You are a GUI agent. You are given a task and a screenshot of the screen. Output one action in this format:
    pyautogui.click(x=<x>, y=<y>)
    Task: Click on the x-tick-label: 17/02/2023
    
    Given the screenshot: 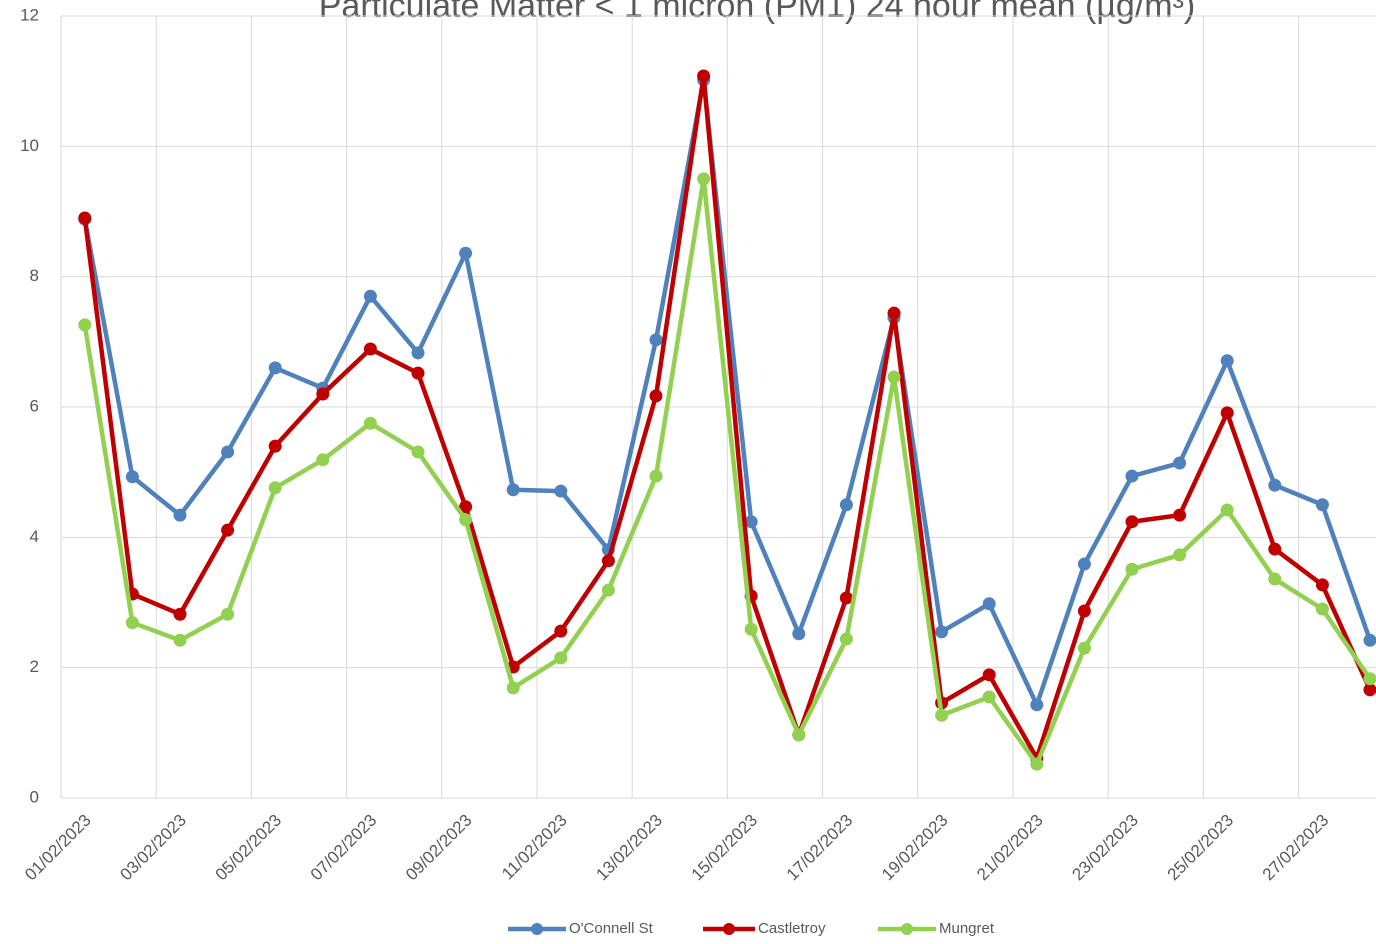 What is the action you would take?
    pyautogui.click(x=820, y=848)
    